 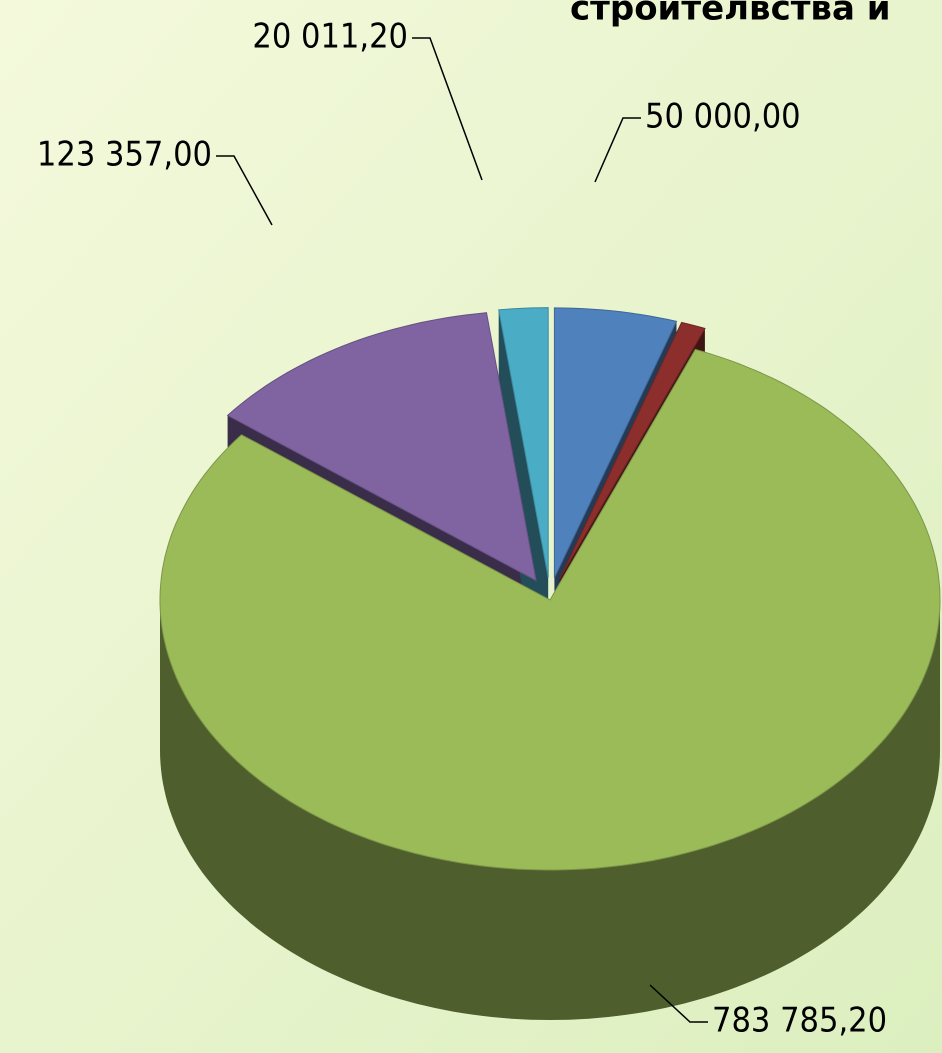 What do you see at coordinates (330, 37) in the screenshot?
I see `data-label: 20 011,20` at bounding box center [330, 37].